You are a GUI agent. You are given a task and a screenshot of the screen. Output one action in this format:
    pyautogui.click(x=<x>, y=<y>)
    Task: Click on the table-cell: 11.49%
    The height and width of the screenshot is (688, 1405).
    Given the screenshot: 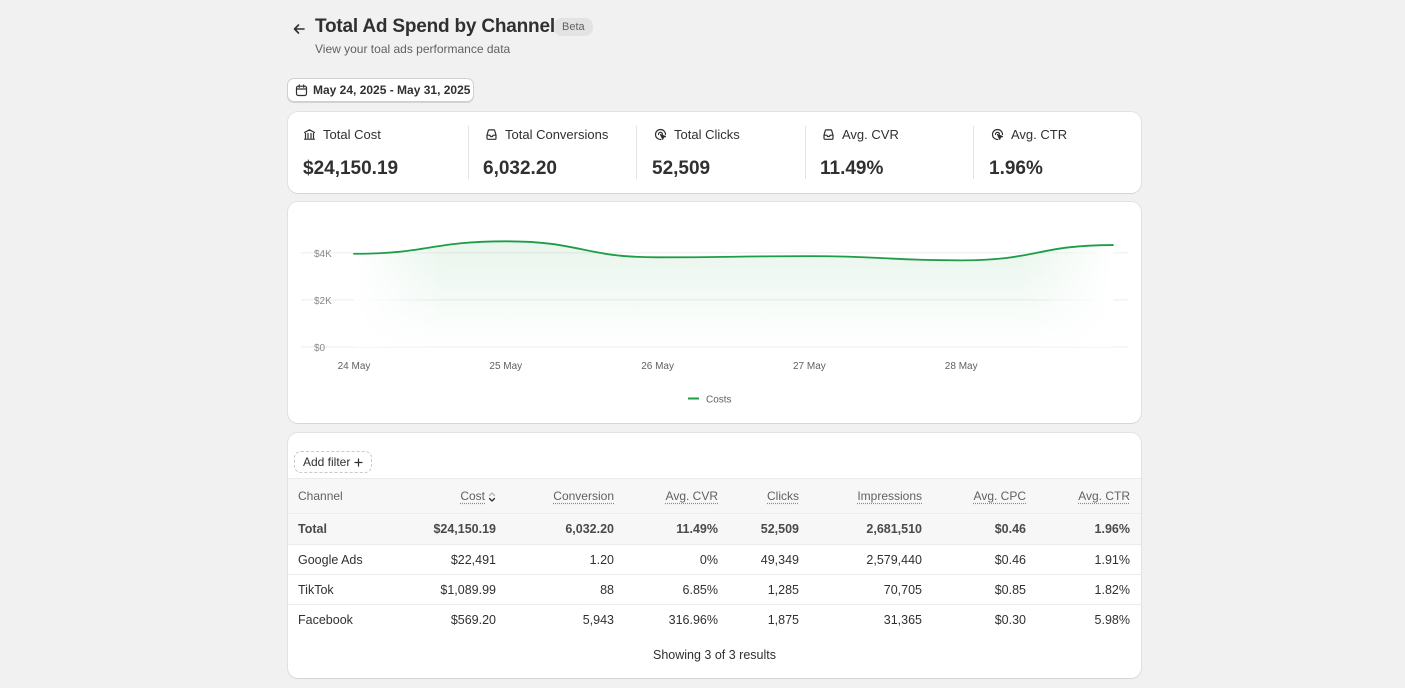 What is the action you would take?
    pyautogui.click(x=666, y=529)
    